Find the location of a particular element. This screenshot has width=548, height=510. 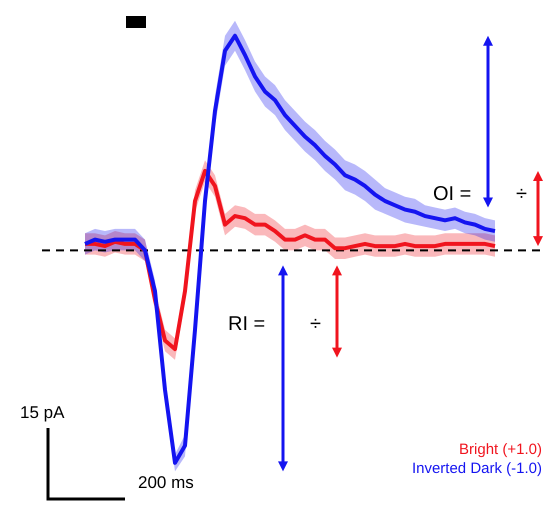

text: 200 ms is located at coordinates (166, 482).